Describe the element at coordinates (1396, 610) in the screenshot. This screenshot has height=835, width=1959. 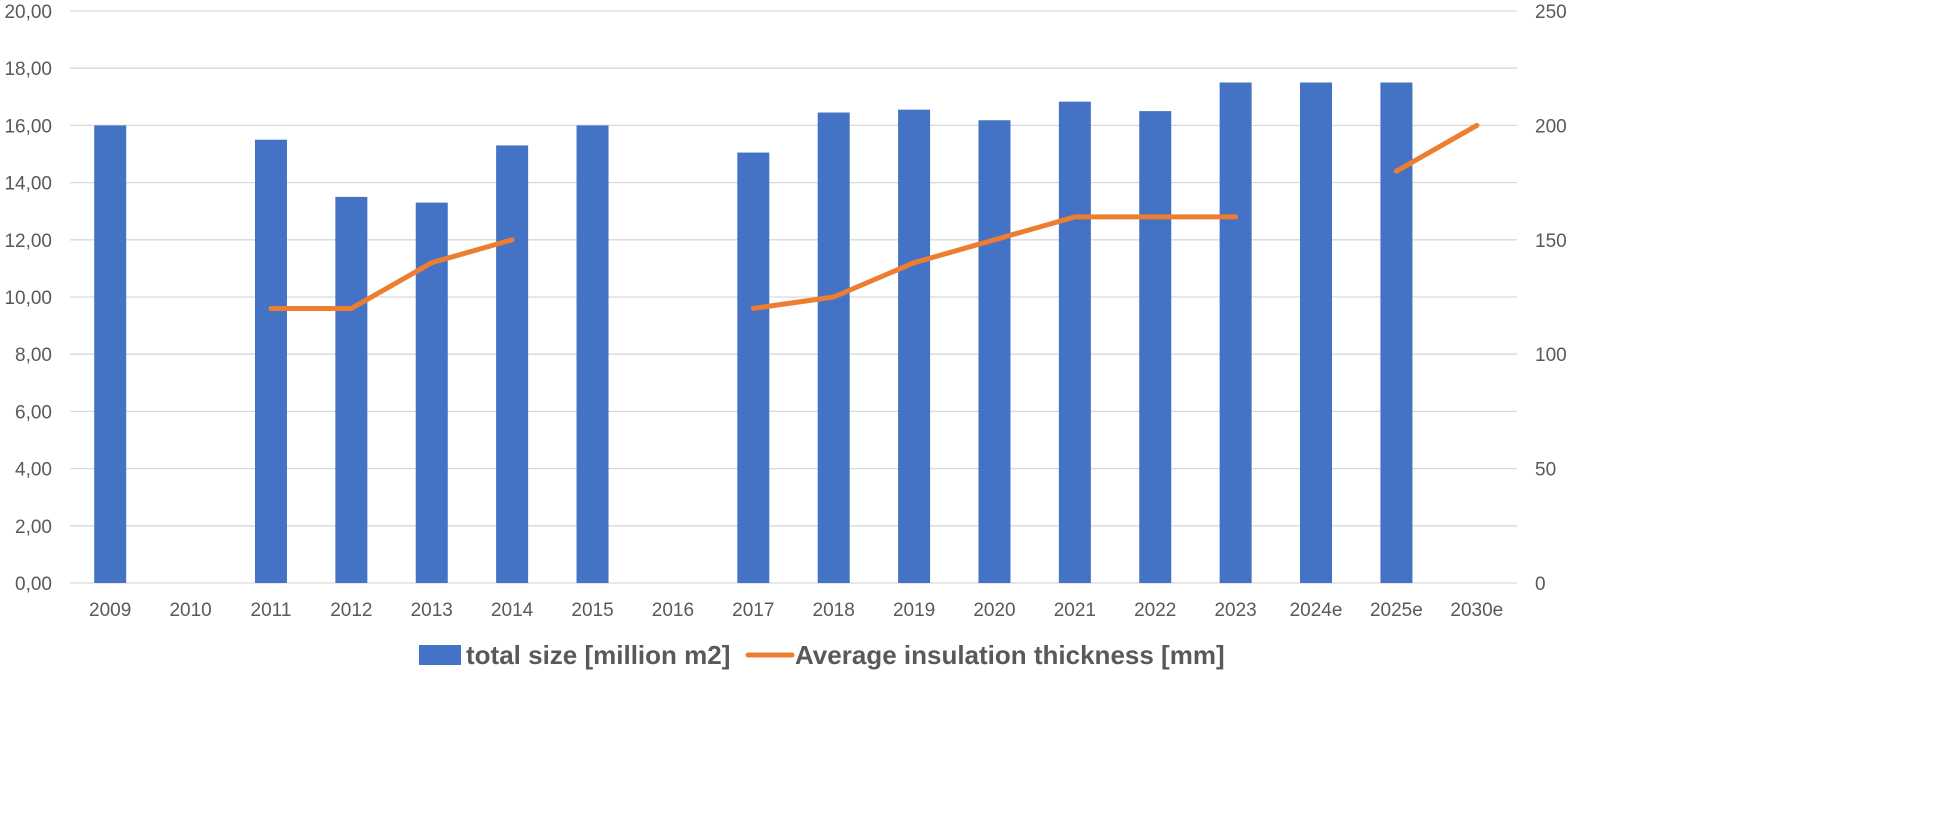
I see `x-tick-label: 2025e` at that location.